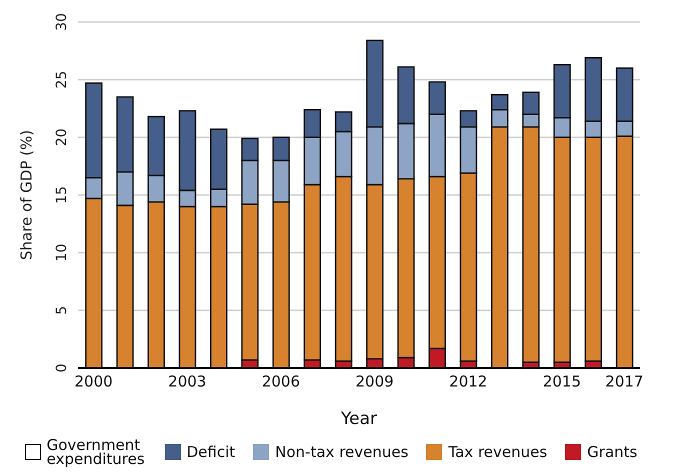  Describe the element at coordinates (62, 195) in the screenshot. I see `y-tick-label: 15` at that location.